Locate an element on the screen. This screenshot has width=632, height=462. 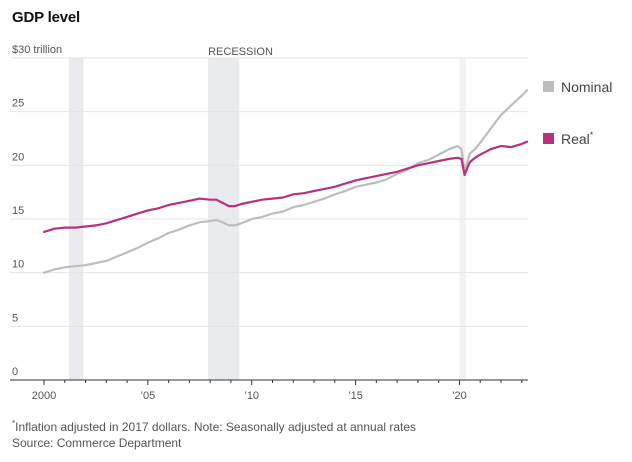
x-tick-label: ’10 is located at coordinates (251, 396).